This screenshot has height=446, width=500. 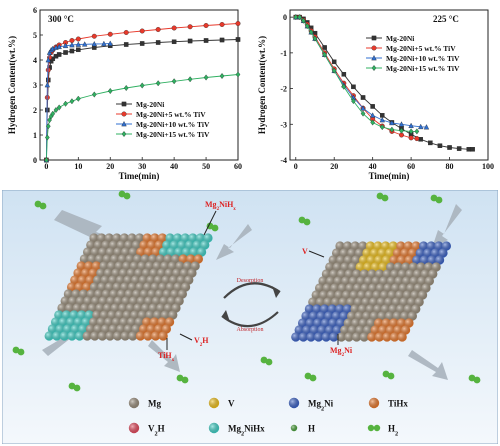 What do you see at coordinates (173, 134) in the screenshot?
I see `legend-label: Mg-20Ni+15 wt.% TiV` at bounding box center [173, 134].